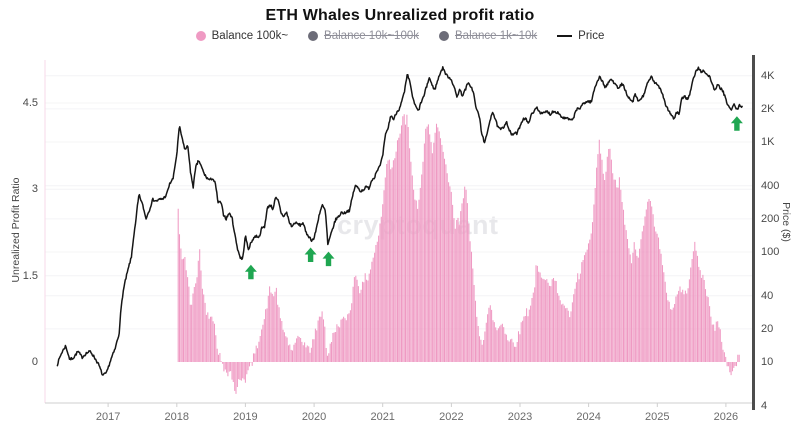 This screenshot has width=800, height=428. I want to click on x-axis-tick-label: 2023, so click(520, 417).